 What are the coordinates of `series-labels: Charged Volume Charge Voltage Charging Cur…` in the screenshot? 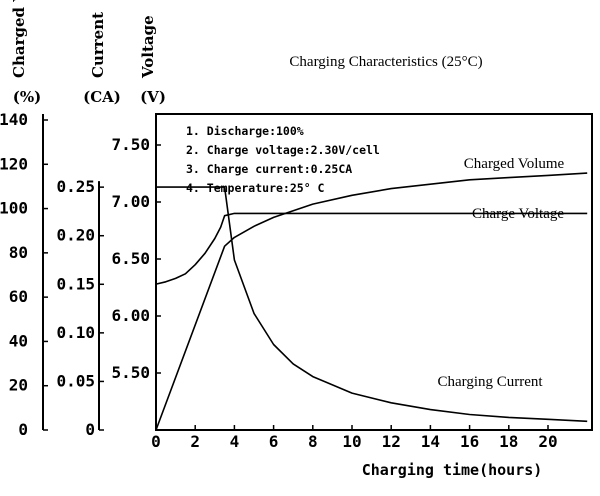 It's located at (500, 273).